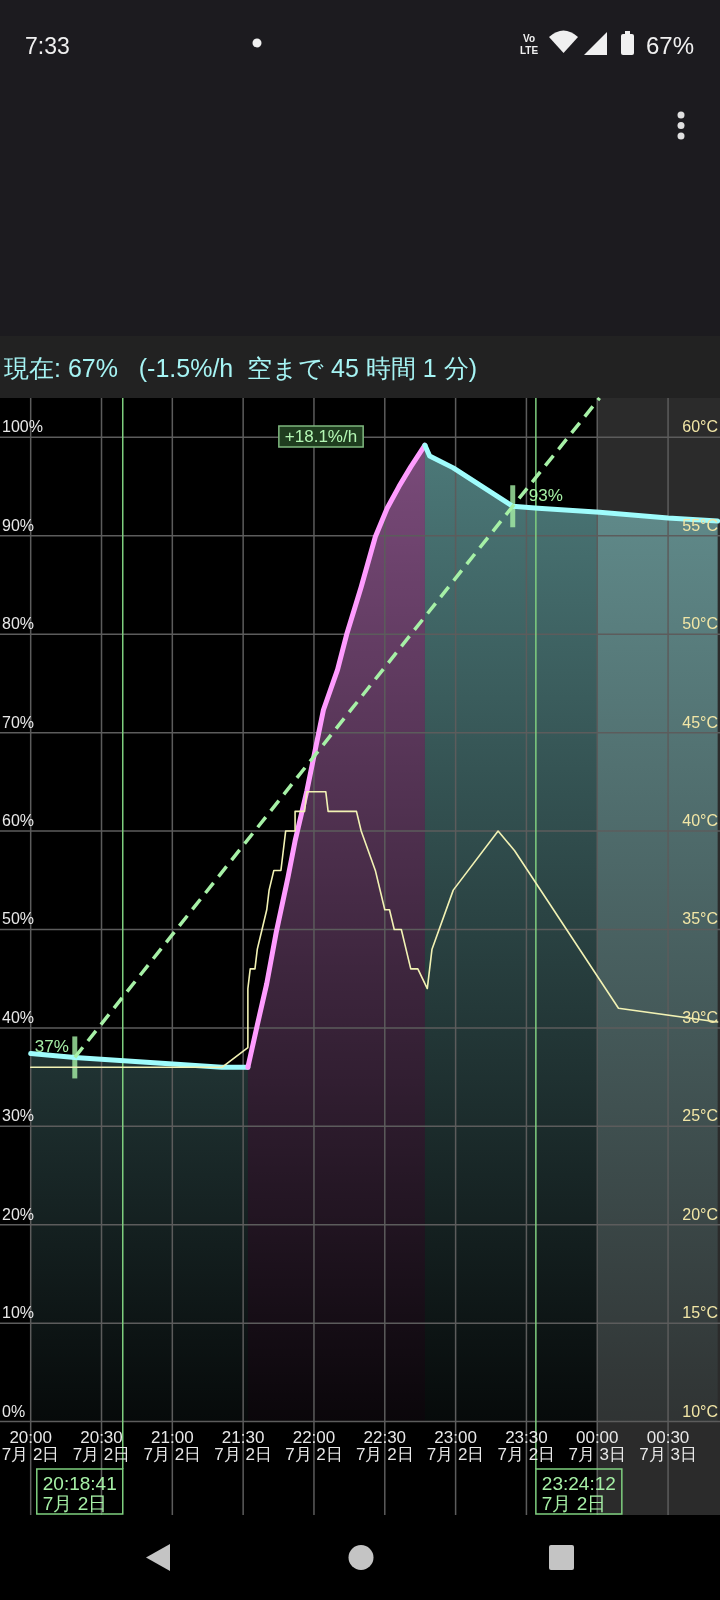  Describe the element at coordinates (384, 1446) in the screenshot. I see `x-tick-label: 22:30 7月 2日` at that location.